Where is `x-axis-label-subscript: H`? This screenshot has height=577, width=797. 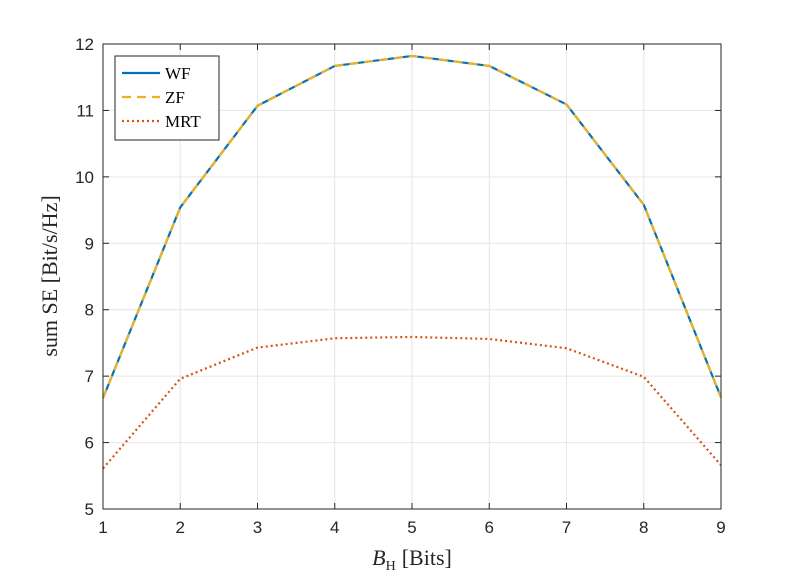
x-axis-label-subscript: H is located at coordinates (391, 566).